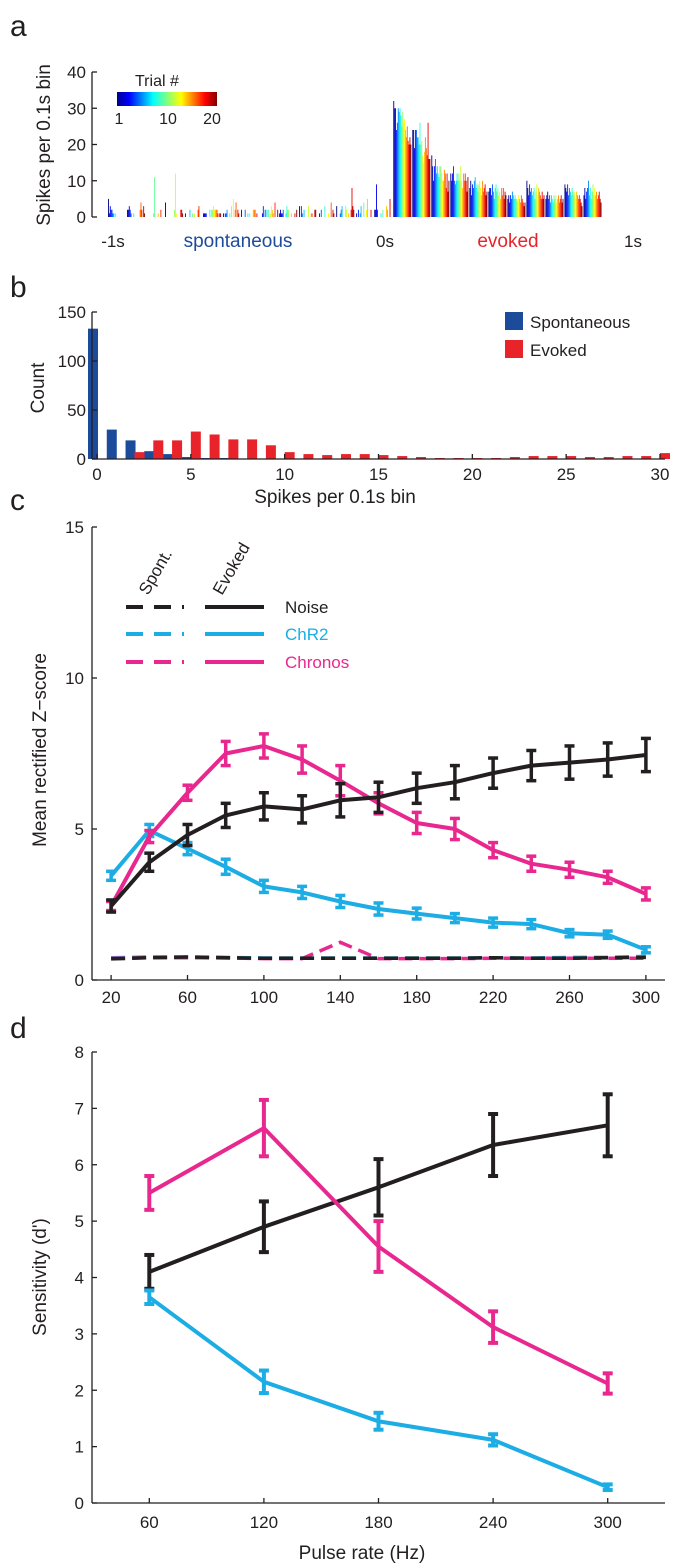 This screenshot has height=1568, width=676. I want to click on panel-d-ytick-label: 2, so click(79, 1390).